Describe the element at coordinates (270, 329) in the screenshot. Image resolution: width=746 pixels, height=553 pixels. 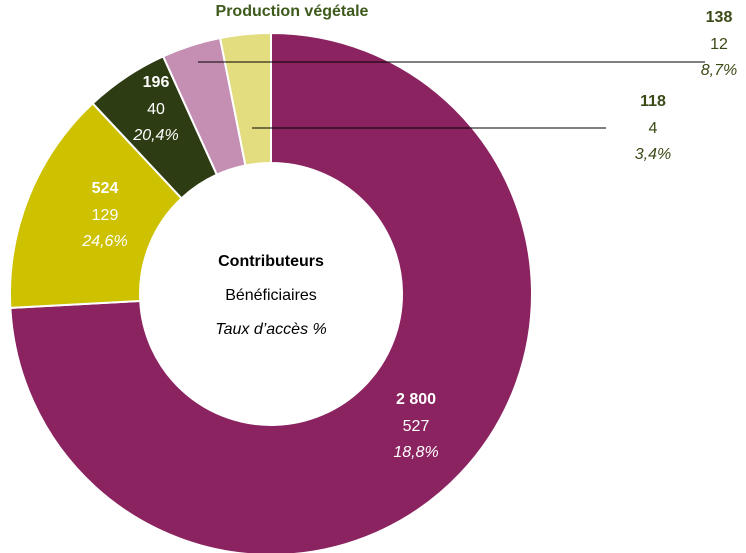
I see `center-label: Taux d’accès %` at that location.